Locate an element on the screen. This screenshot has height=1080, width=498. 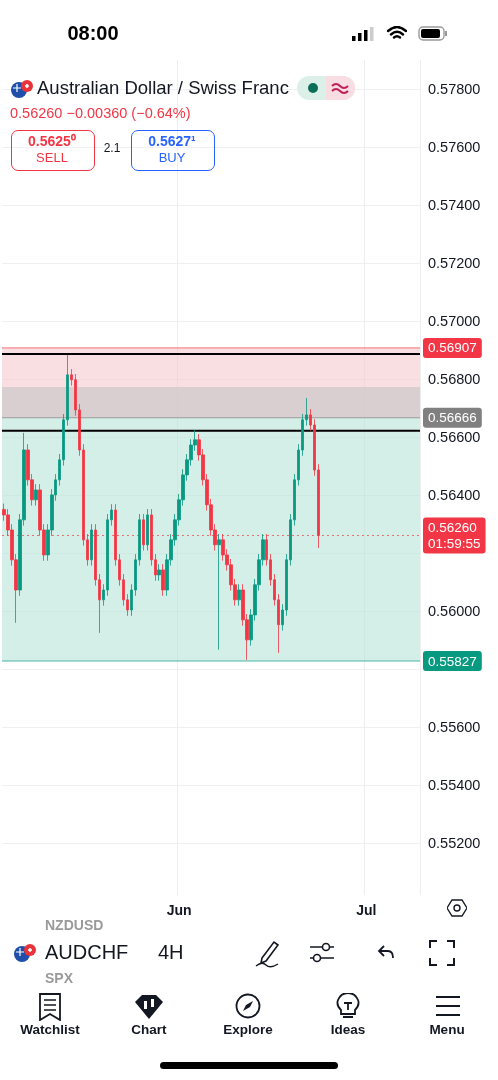
text: Explore is located at coordinates (248, 1030).